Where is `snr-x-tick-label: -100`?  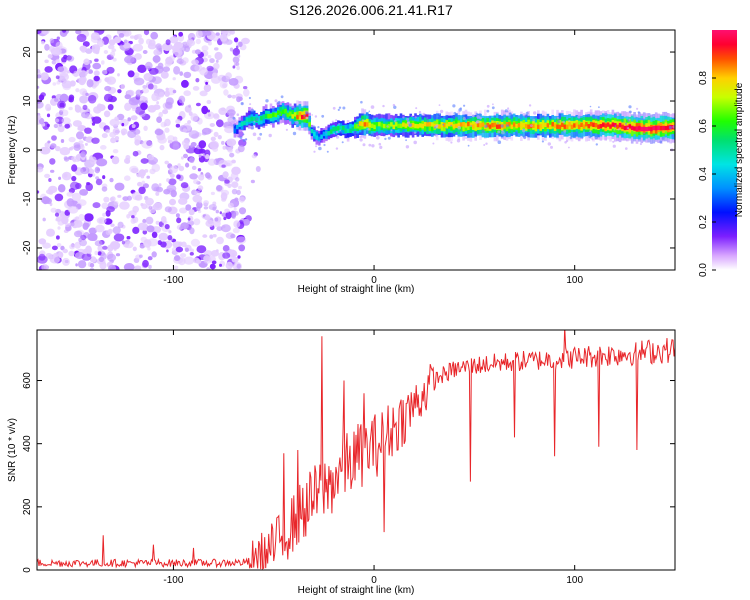 snr-x-tick-label: -100 is located at coordinates (173, 580).